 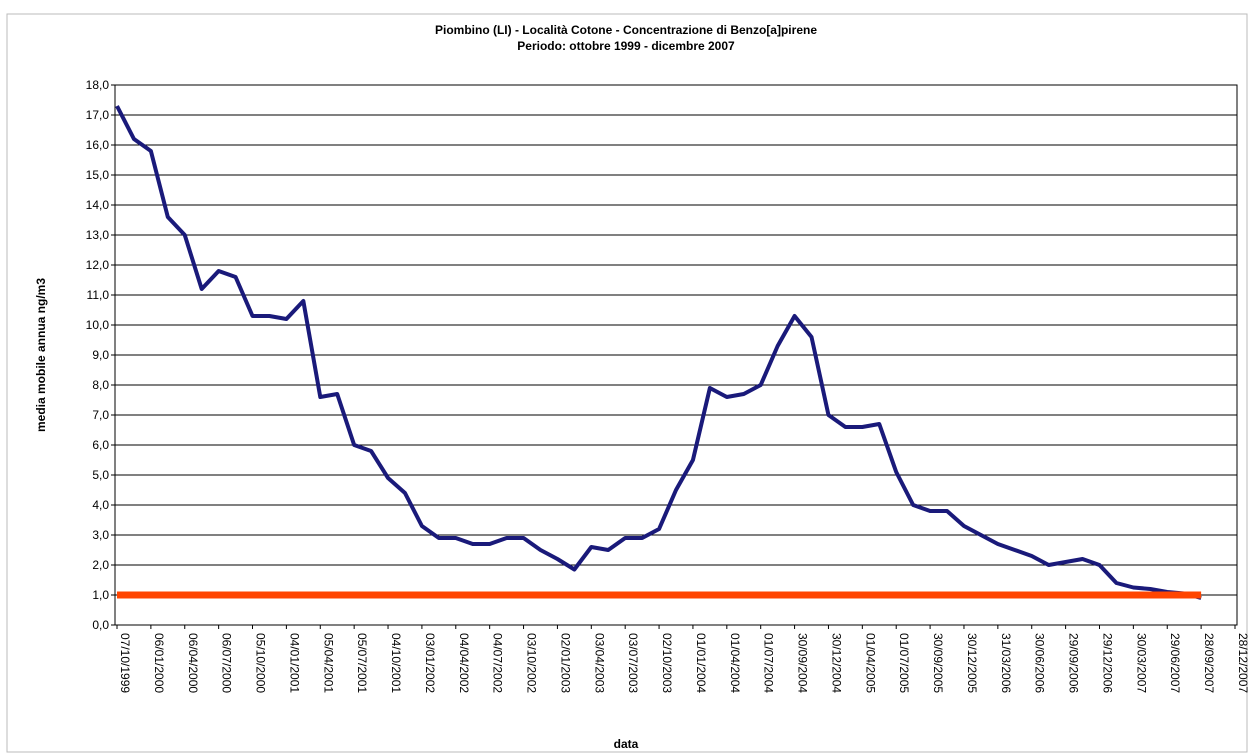 What do you see at coordinates (870, 663) in the screenshot?
I see `x-tick-label: 01/04/2005` at bounding box center [870, 663].